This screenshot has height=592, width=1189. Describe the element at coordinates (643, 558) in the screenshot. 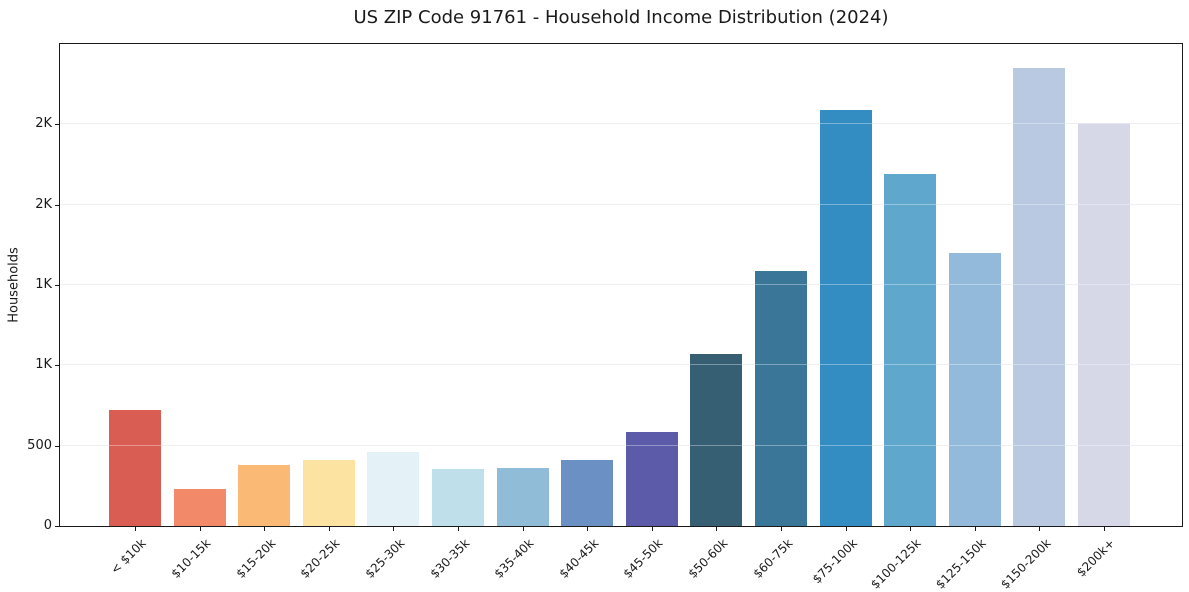

I see `x-tick-label: $45-50k` at that location.